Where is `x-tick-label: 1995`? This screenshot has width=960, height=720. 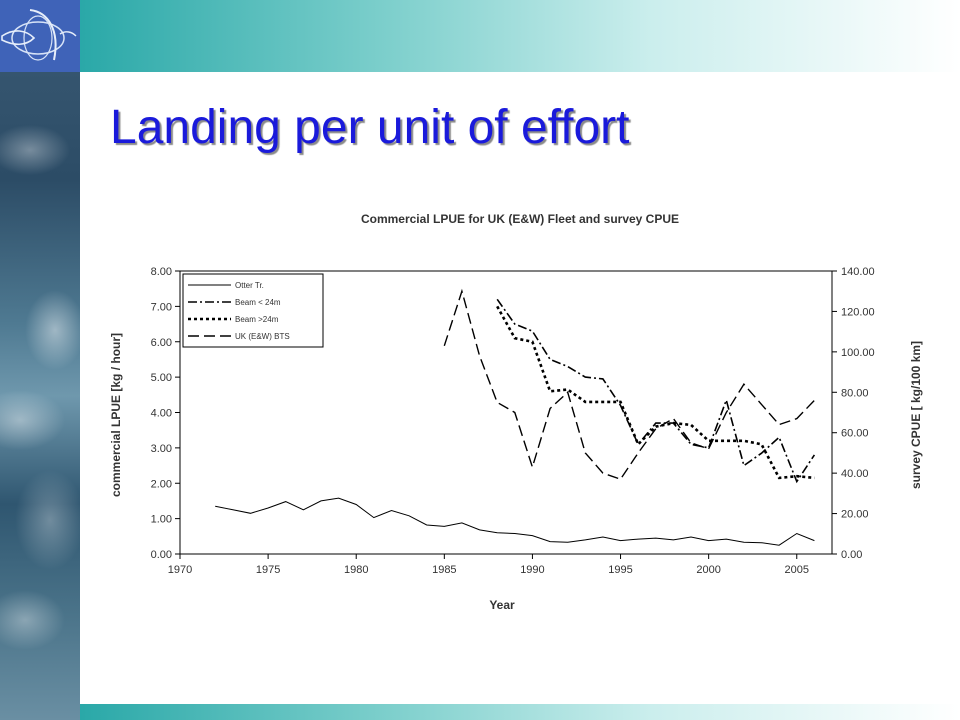
x-tick-label: 1995 is located at coordinates (620, 570).